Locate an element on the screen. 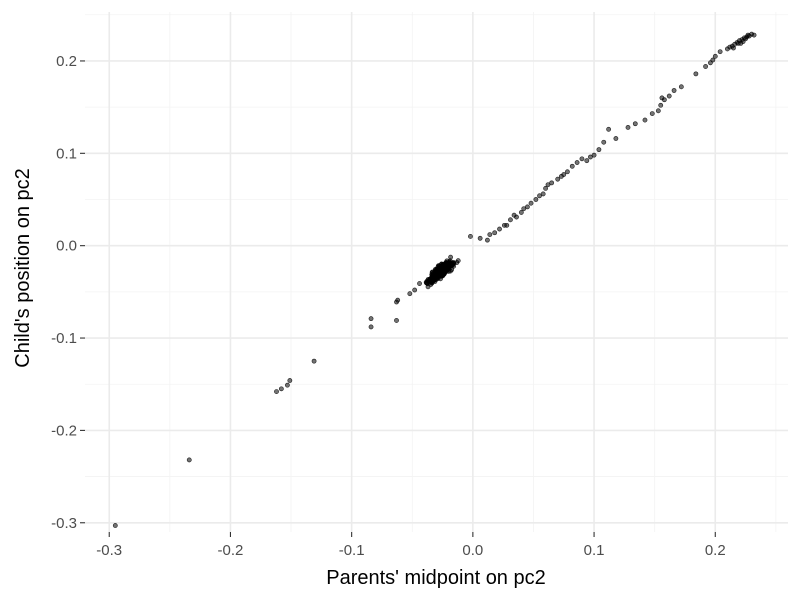 This screenshot has width=800, height=600. y-tick-label: 0.1 is located at coordinates (66, 153).